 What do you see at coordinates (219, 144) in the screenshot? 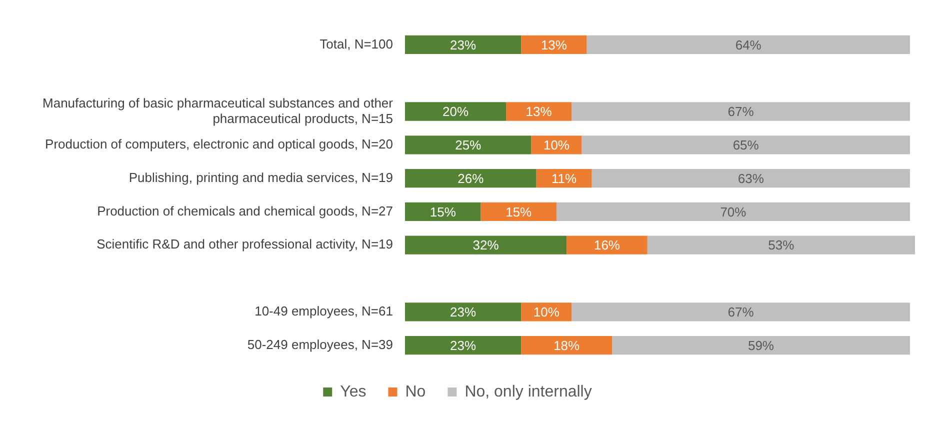
I see `y-tick-label: Production of computers, electronic and optical goods, N=20` at bounding box center [219, 144].